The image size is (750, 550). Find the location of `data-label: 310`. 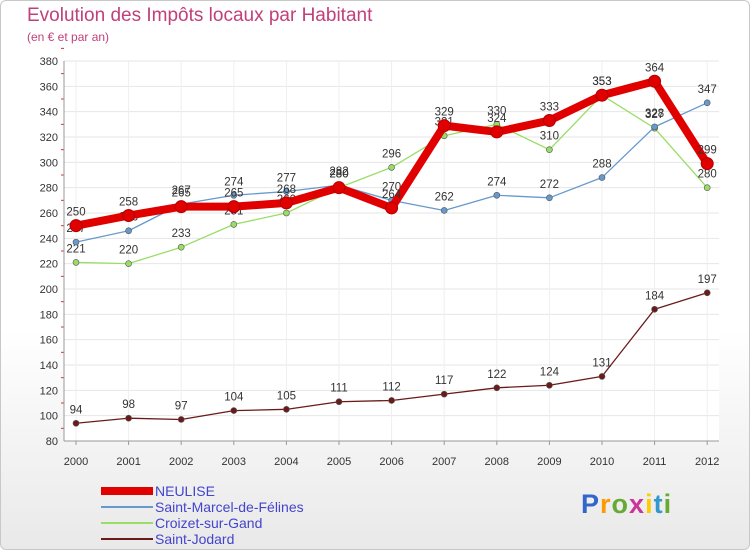

data-label: 310 is located at coordinates (549, 137).